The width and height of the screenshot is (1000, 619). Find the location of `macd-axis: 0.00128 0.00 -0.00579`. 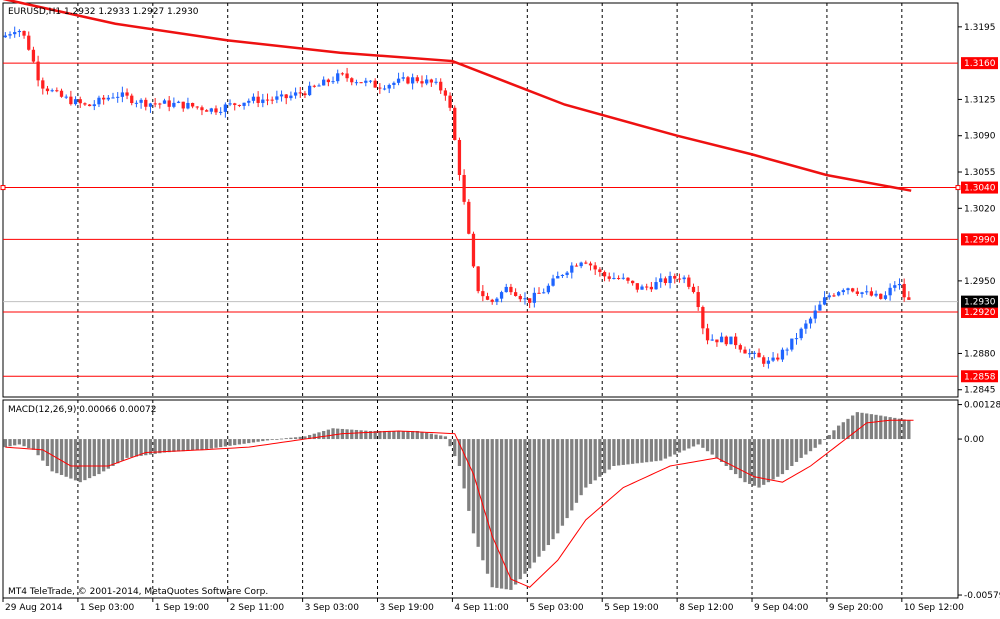

macd-axis: 0.00128 0.00 -0.00579 is located at coordinates (979, 501).